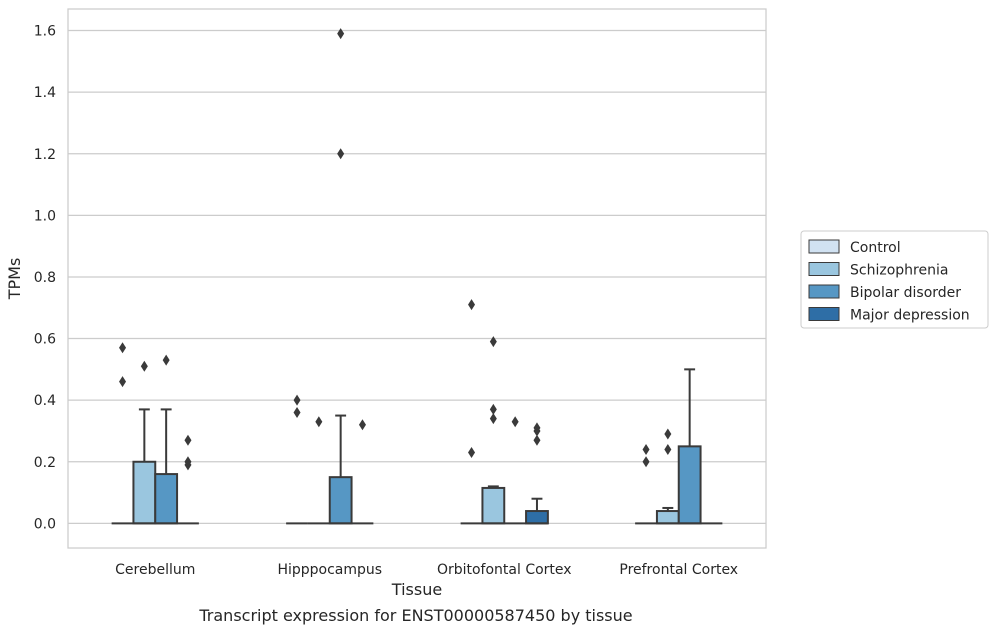  What do you see at coordinates (45, 155) in the screenshot?
I see `y-tick-label: 1.2` at bounding box center [45, 155].